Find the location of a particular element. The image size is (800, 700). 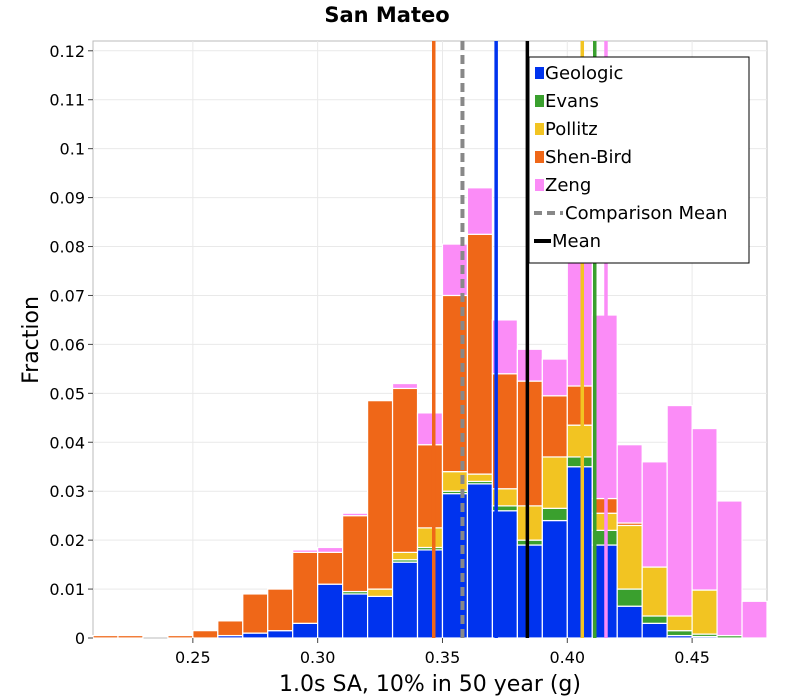

legend-label-comparison-mean: Comparison Mean is located at coordinates (646, 213).